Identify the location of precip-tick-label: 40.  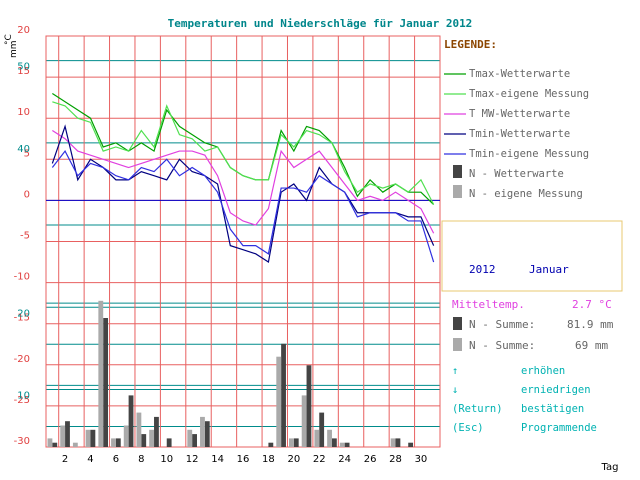
(23, 149).